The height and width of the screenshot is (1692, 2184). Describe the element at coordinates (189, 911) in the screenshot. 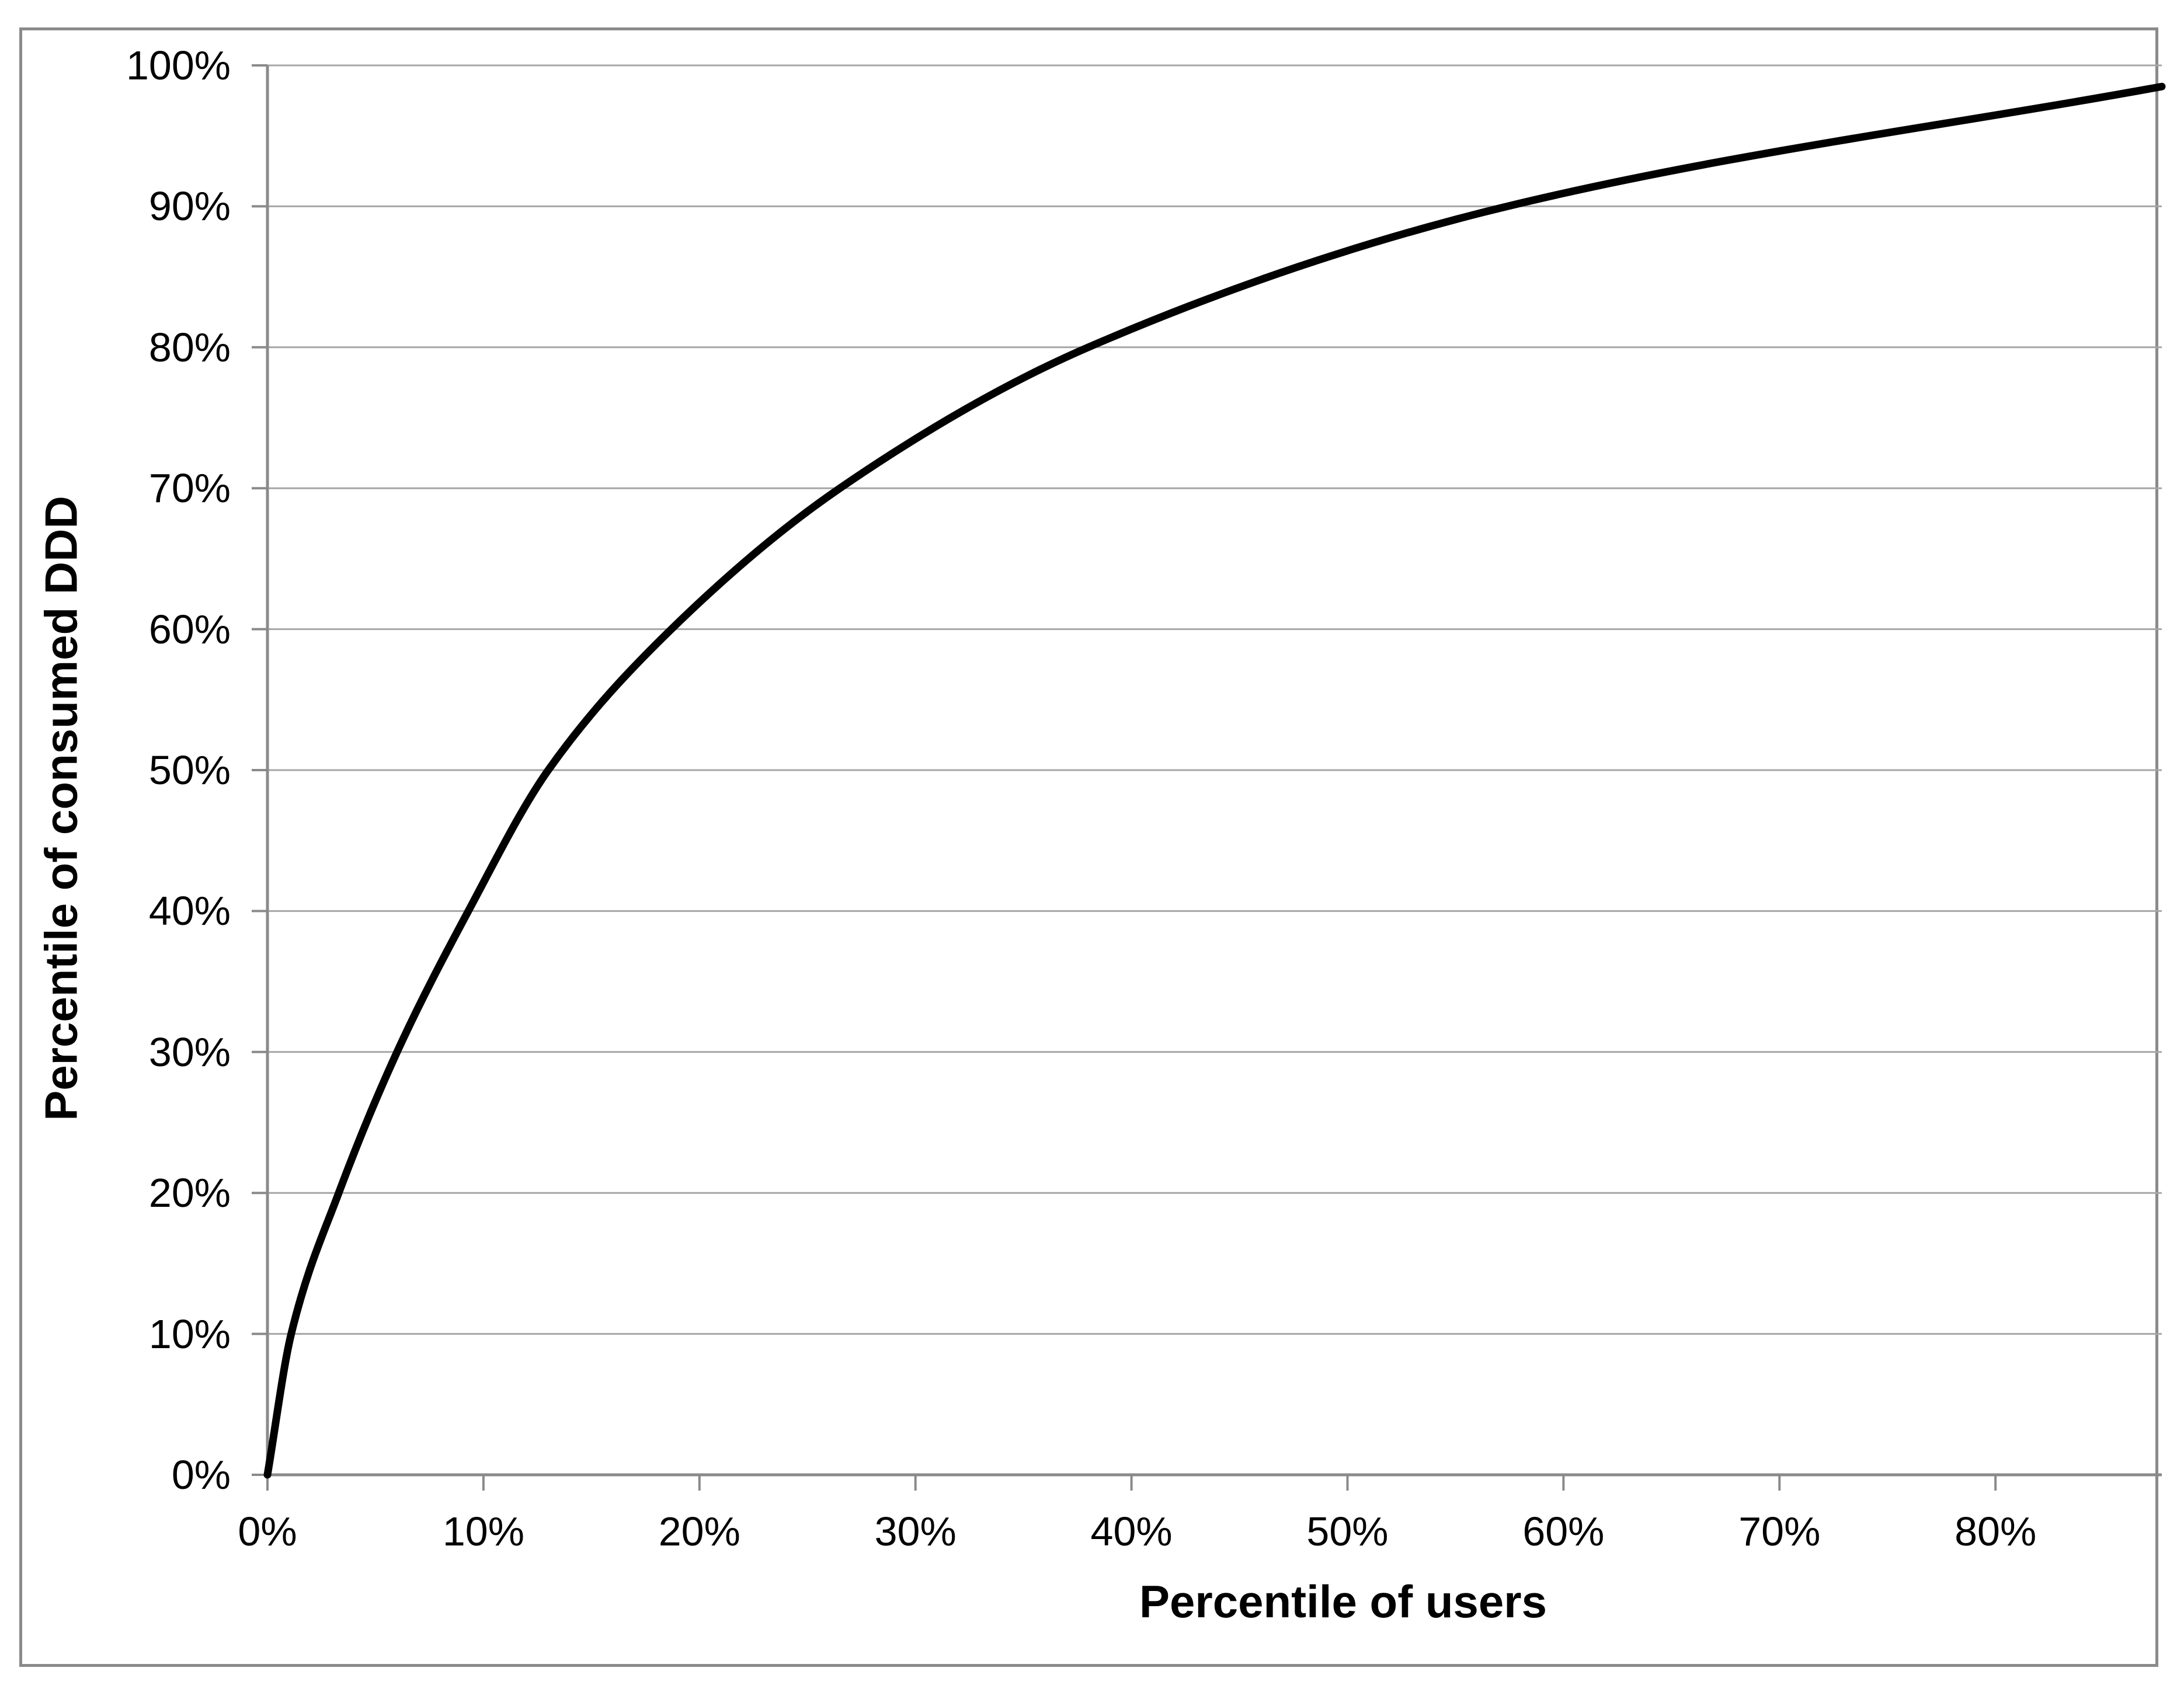

I see `y-tick-label-40%: 40%` at that location.